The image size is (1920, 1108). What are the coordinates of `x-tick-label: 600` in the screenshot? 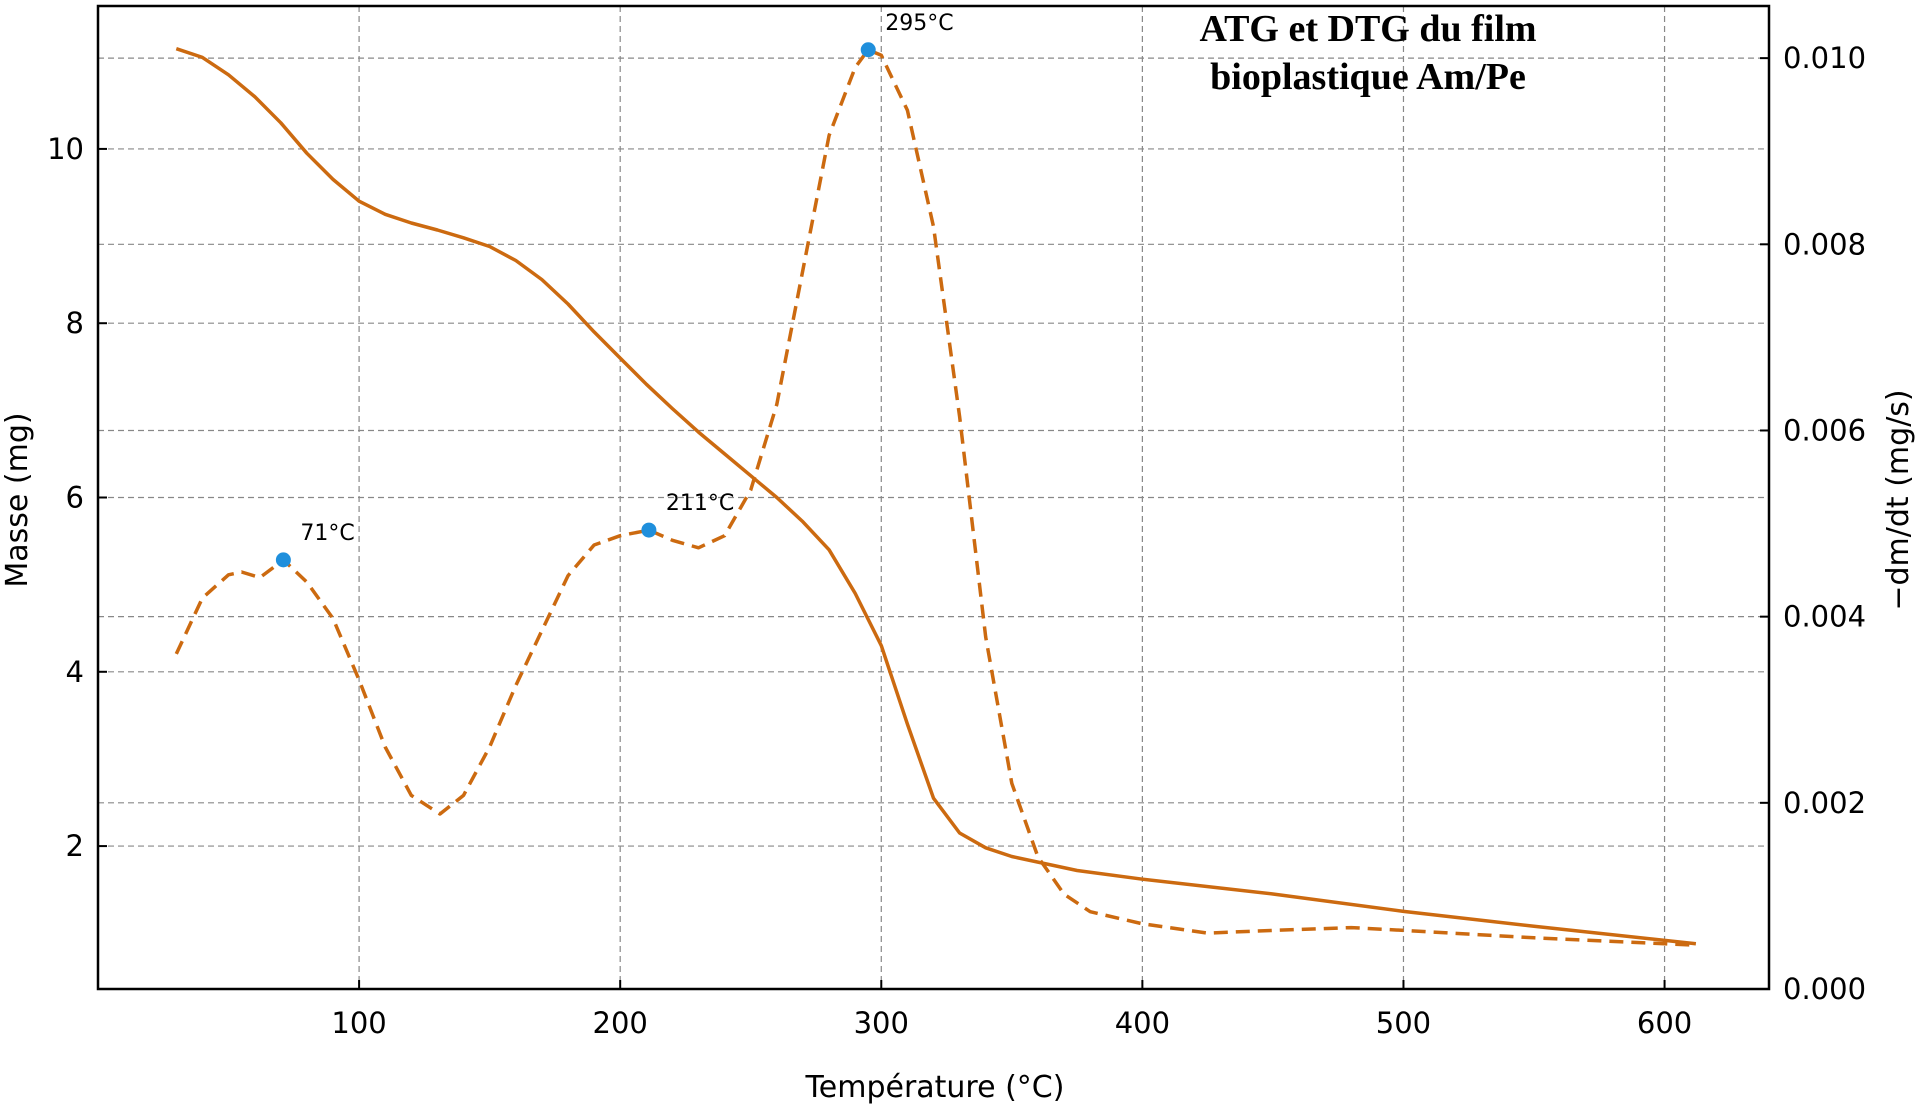 It's located at (1664, 1023).